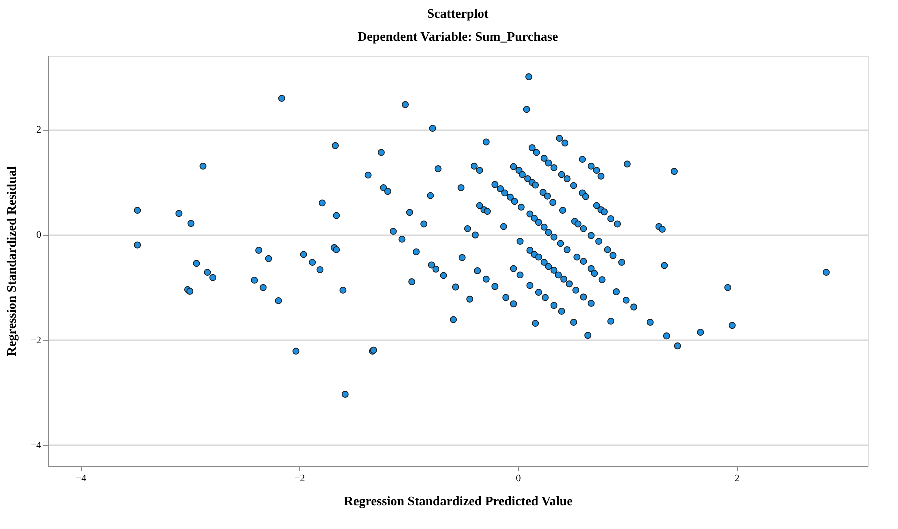 This screenshot has width=898, height=529. What do you see at coordinates (519, 479) in the screenshot?
I see `x-tick-label: 0` at bounding box center [519, 479].